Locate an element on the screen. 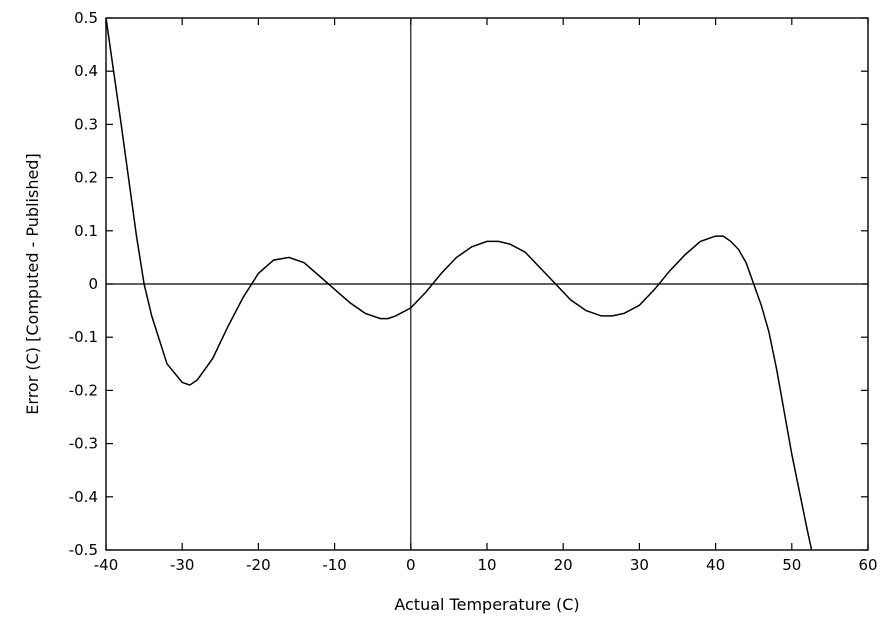 Image resolution: width=884 pixels, height=618 pixels. y-tick-label: 0.5 is located at coordinates (86, 18).